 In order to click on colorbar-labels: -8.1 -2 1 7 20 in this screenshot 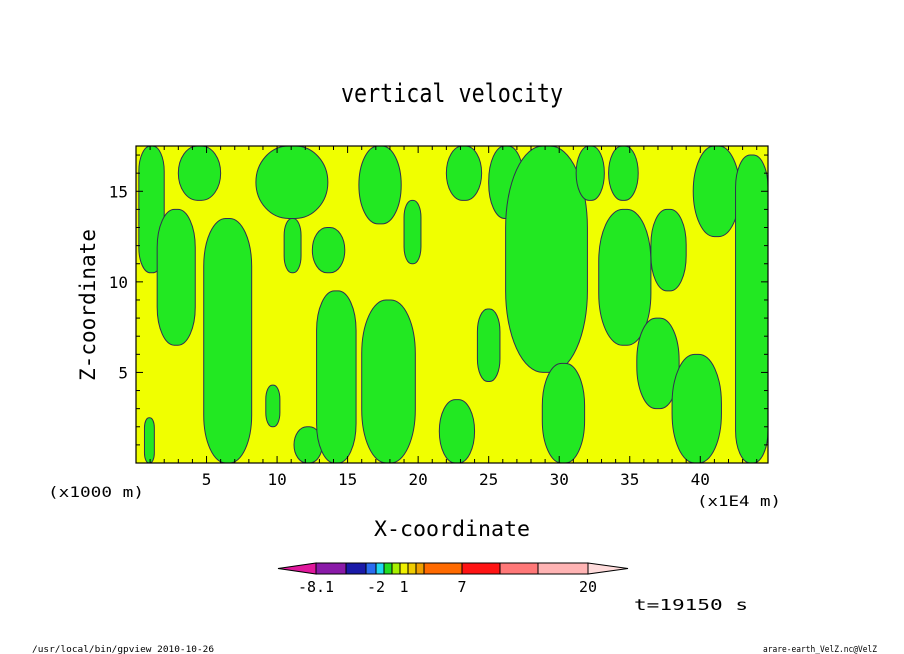, I will do `click(447, 587)`.